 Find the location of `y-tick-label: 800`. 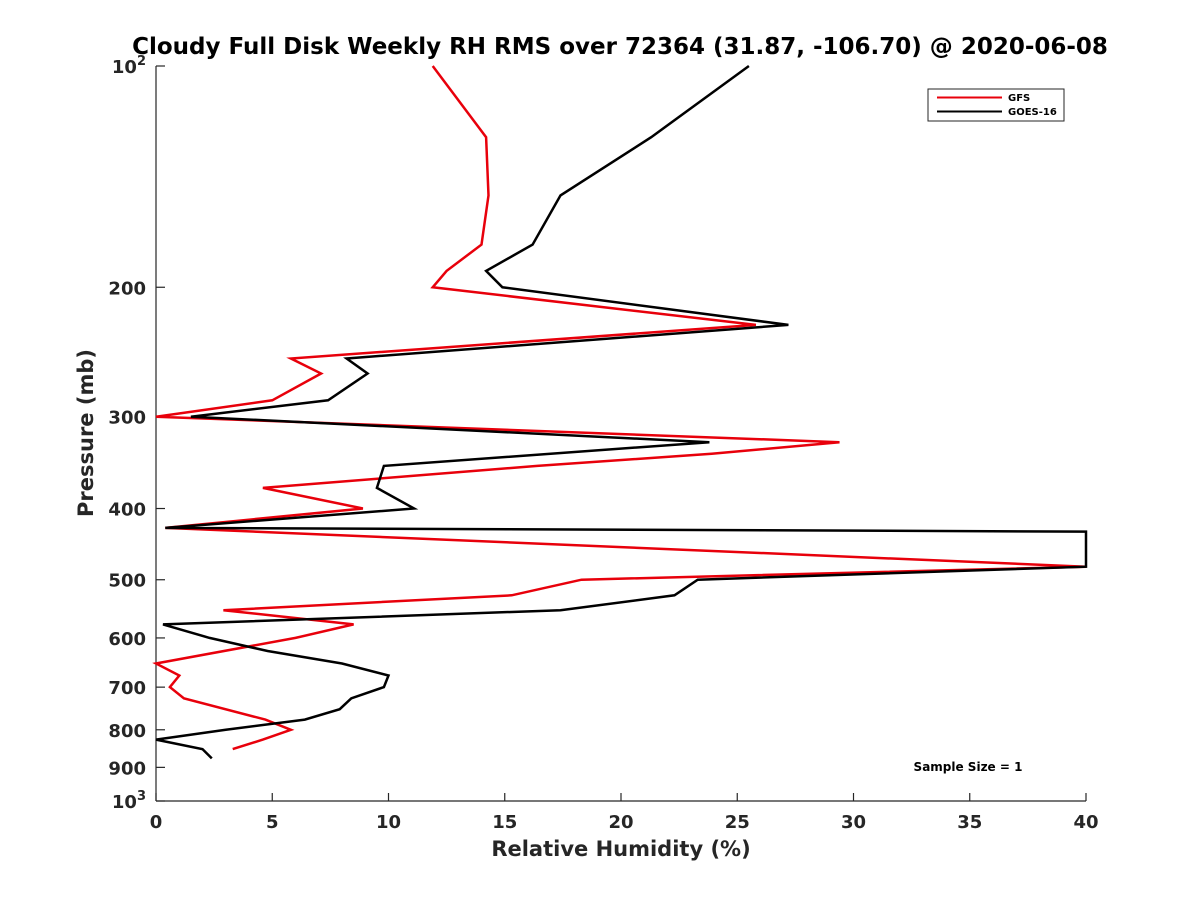

y-tick-label: 800 is located at coordinates (127, 731).